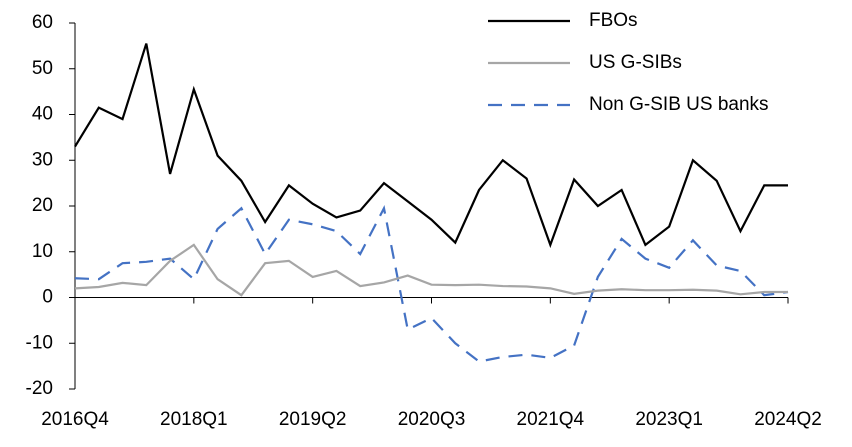 Image resolution: width=852 pixels, height=447 pixels. What do you see at coordinates (669, 419) in the screenshot?
I see `x-tick-label: 2023Q1` at bounding box center [669, 419].